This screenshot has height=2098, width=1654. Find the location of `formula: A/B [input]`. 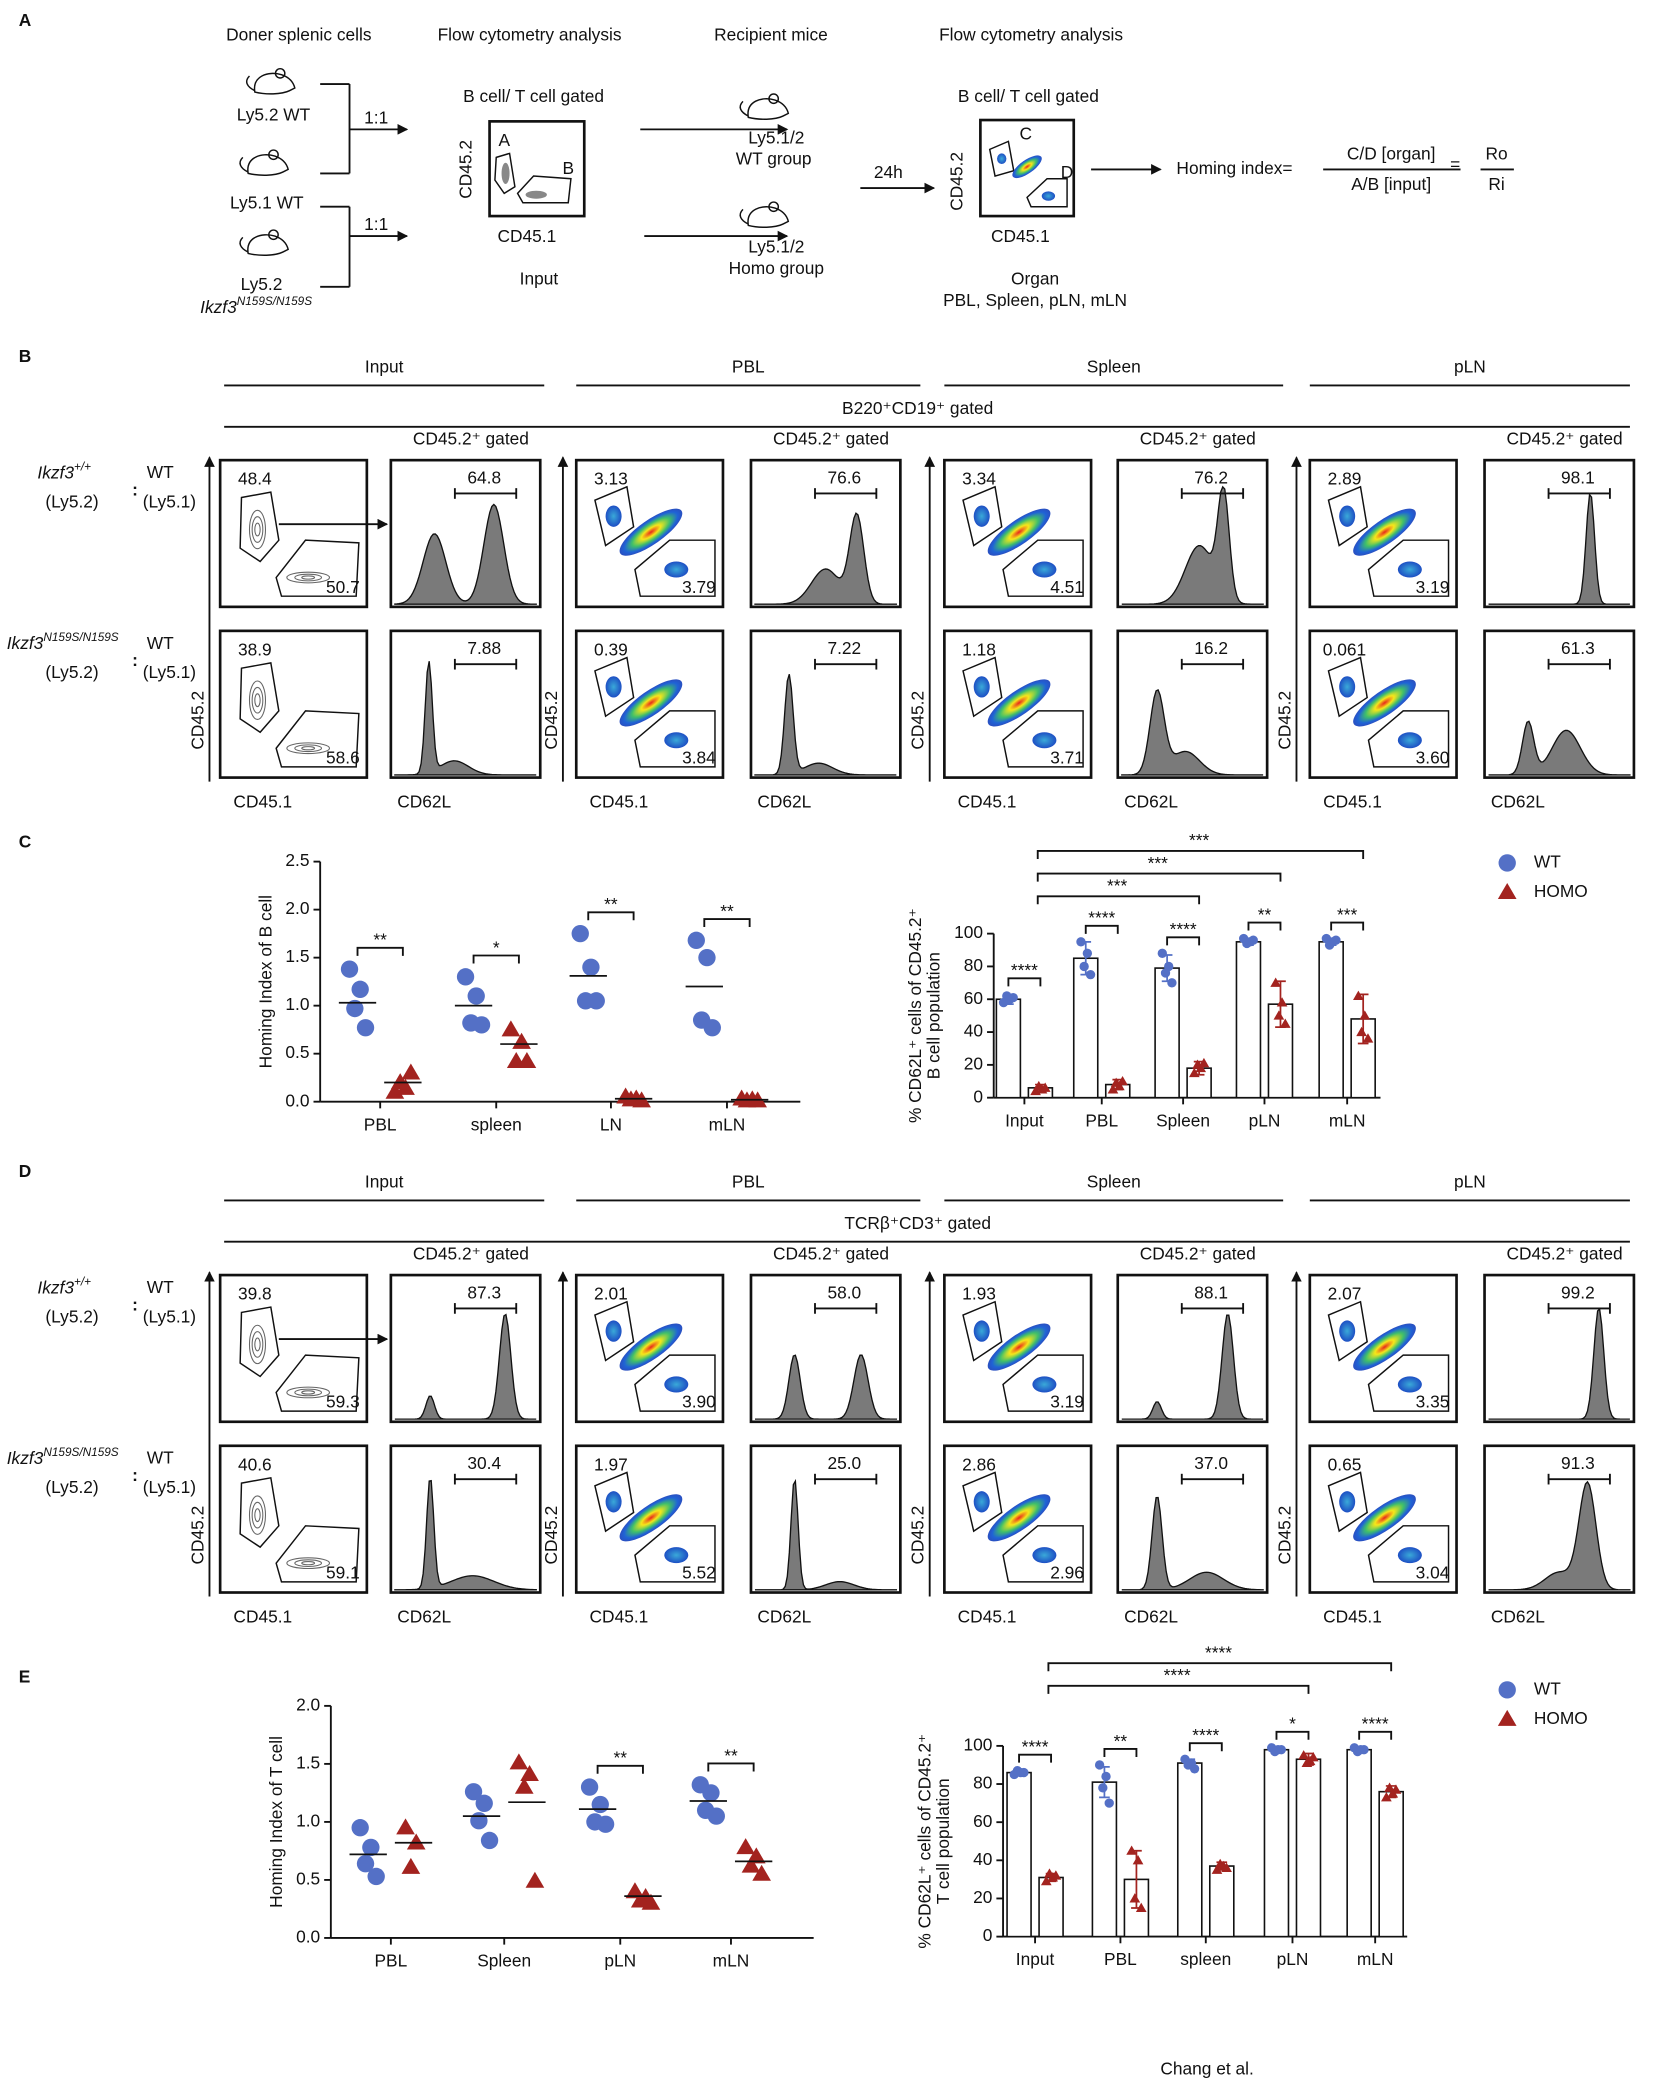

formula: A/B [input] is located at coordinates (1391, 184).